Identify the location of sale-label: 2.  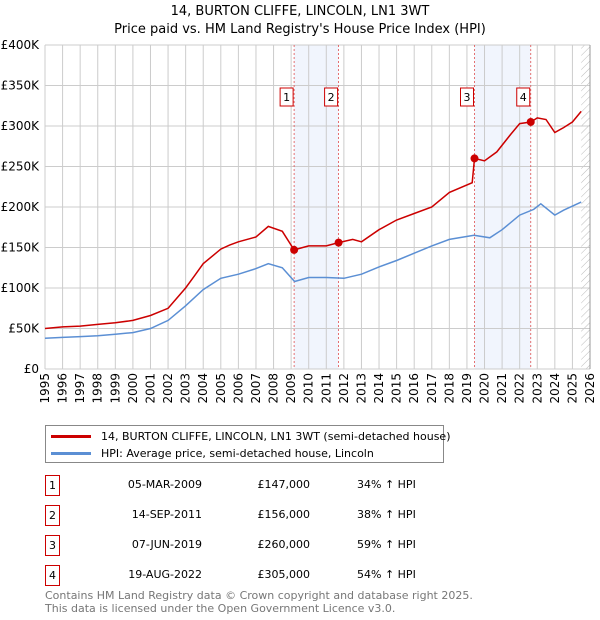
(331, 97).